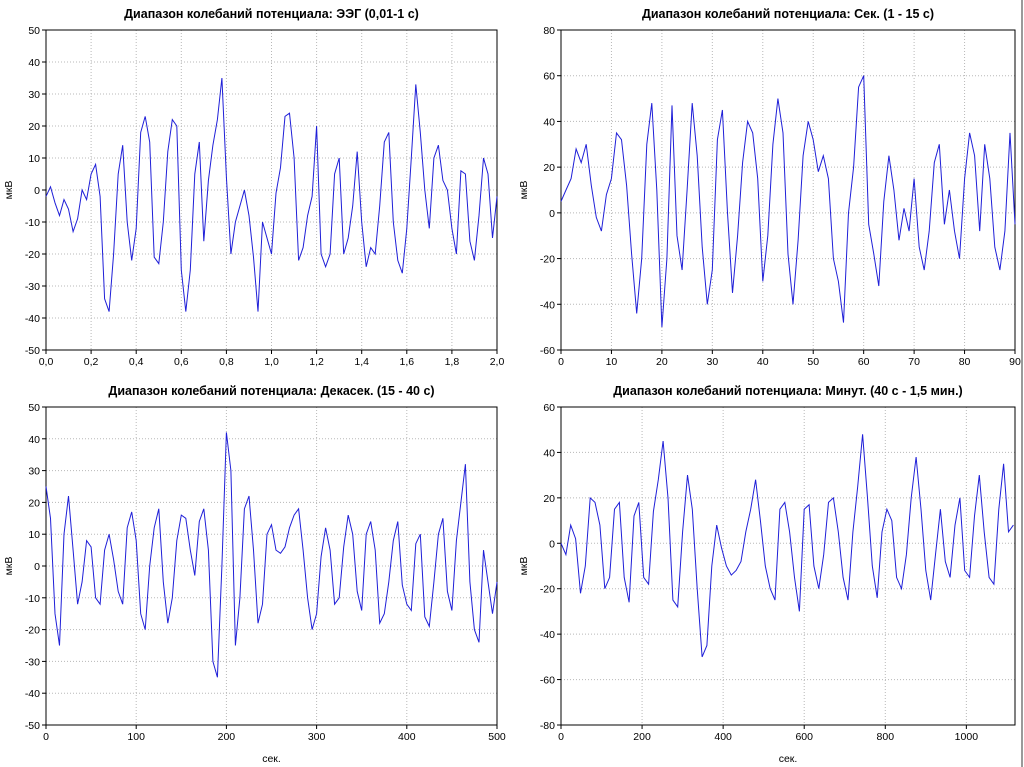 The image size is (1024, 767). What do you see at coordinates (136, 362) in the screenshot?
I see `x-tick-label: 0,4` at bounding box center [136, 362].